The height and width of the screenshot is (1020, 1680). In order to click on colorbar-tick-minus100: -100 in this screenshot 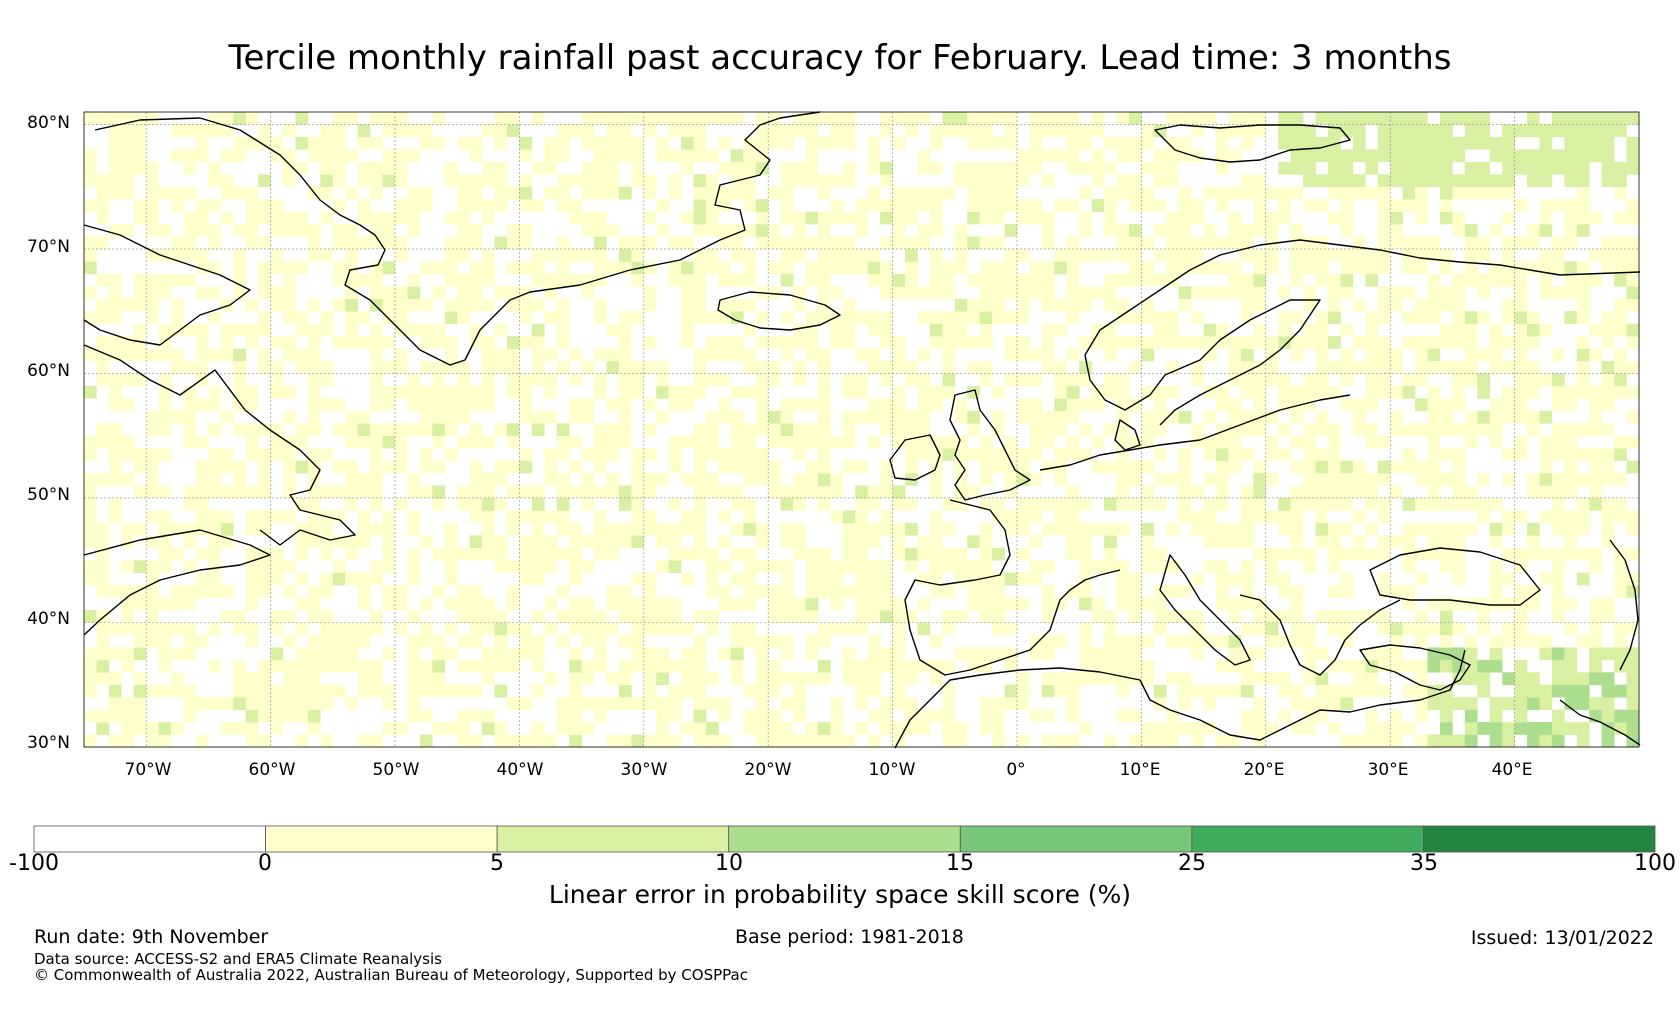, I will do `click(34, 863)`.